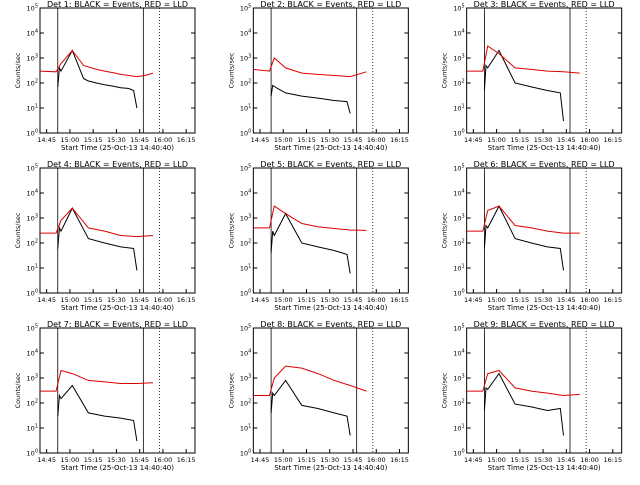 Image resolution: width=640 pixels, height=485 pixels. Describe the element at coordinates (544, 164) in the screenshot. I see `plot-title: Det 6: BLACK = Events, RED = LLD` at that location.